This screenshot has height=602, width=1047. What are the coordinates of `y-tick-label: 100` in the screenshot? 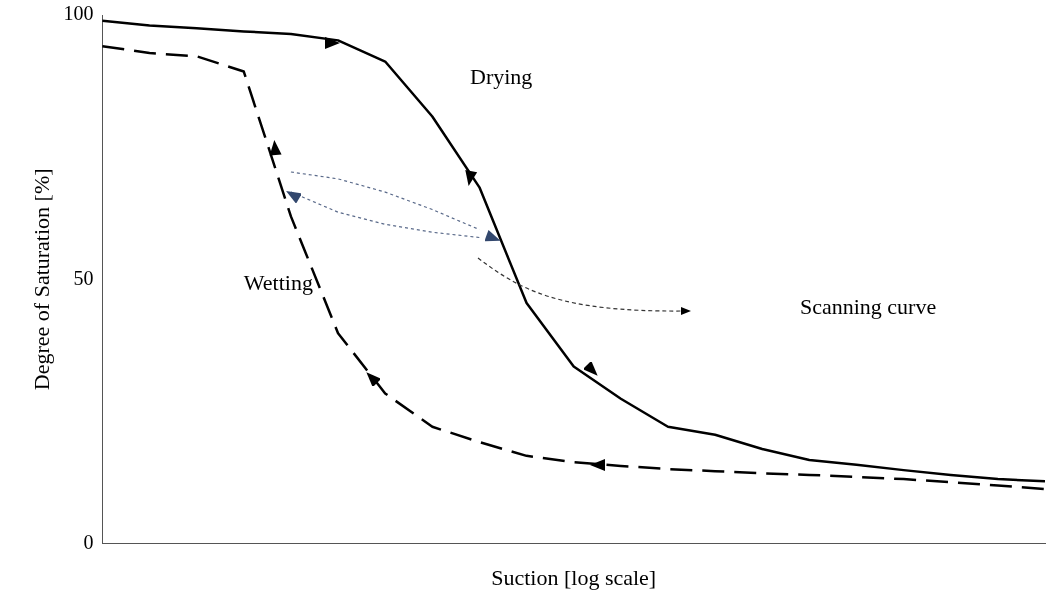 It's located at (78, 13).